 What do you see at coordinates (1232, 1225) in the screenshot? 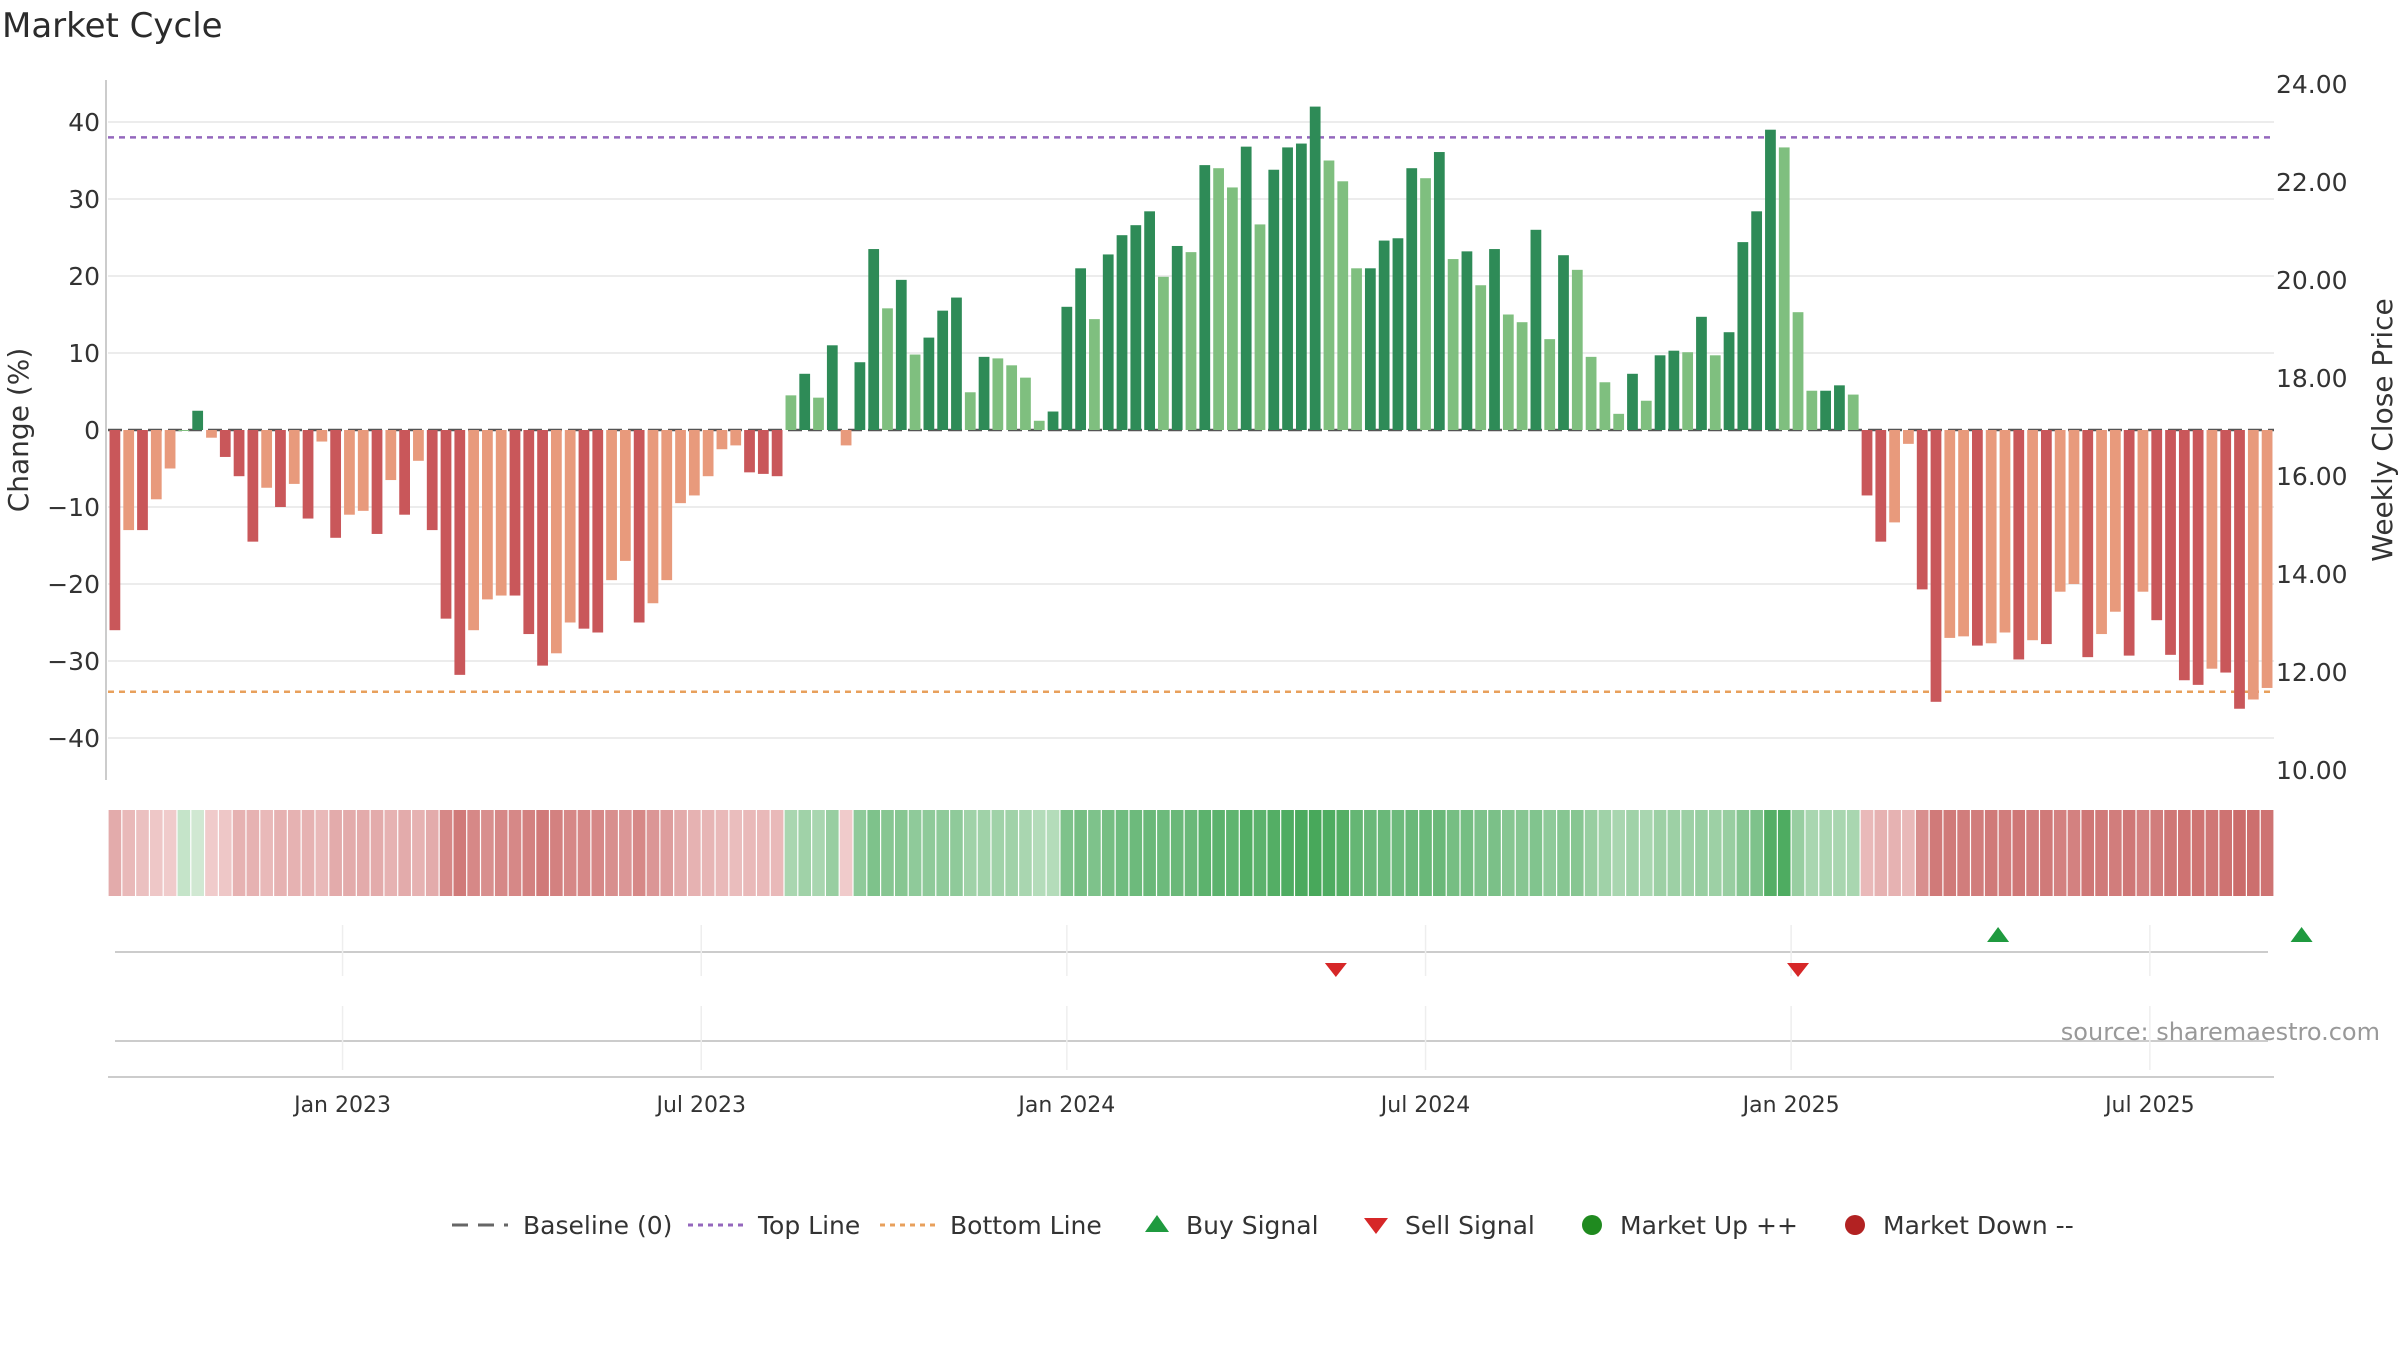
I see `legend-item: Buy Signal` at bounding box center [1232, 1225].